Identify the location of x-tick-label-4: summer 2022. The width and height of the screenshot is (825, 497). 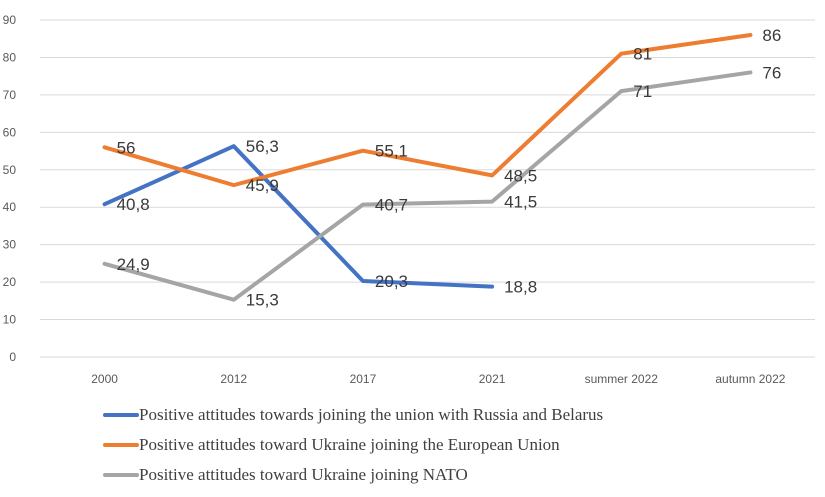
(622, 379).